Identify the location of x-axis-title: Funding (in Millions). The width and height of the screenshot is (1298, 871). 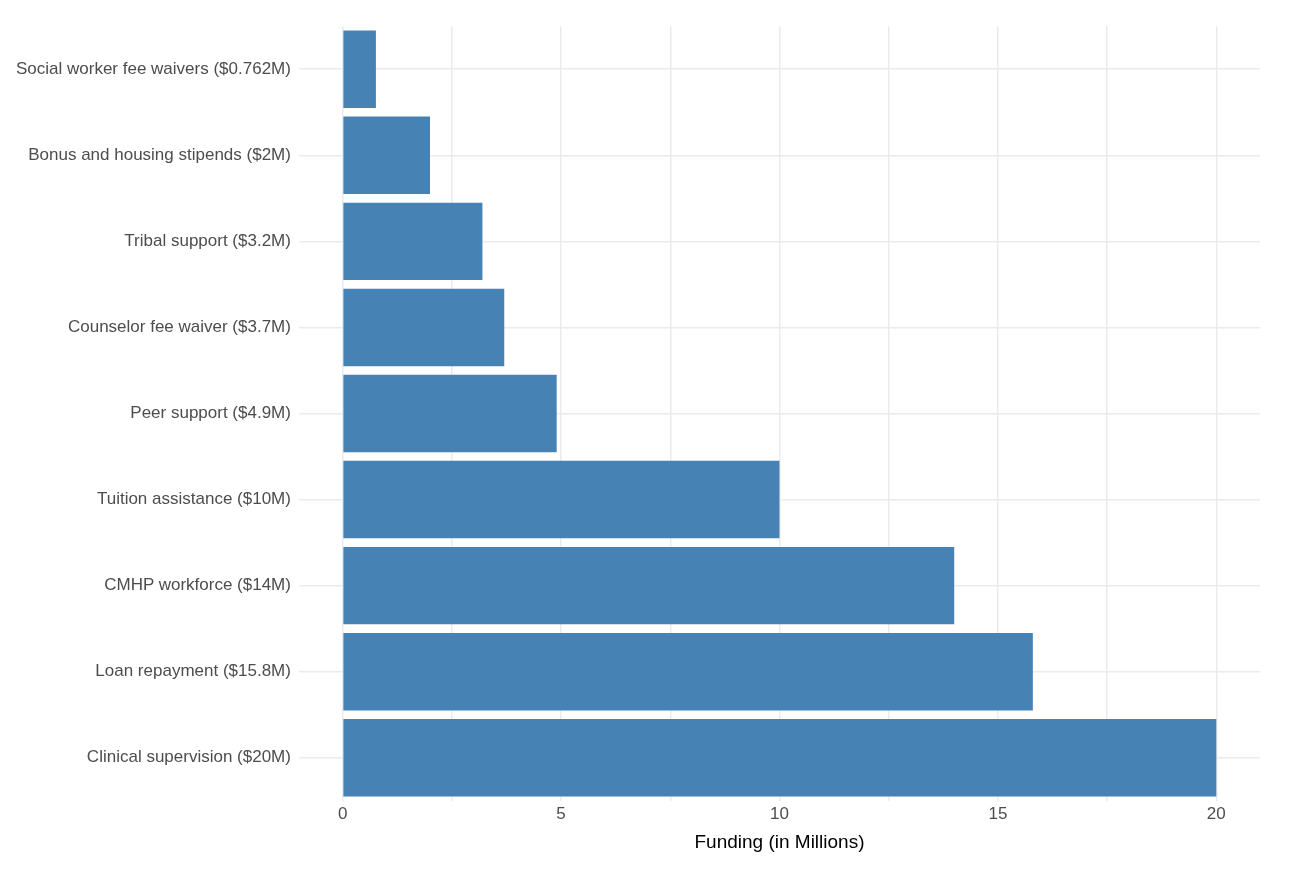
(779, 841).